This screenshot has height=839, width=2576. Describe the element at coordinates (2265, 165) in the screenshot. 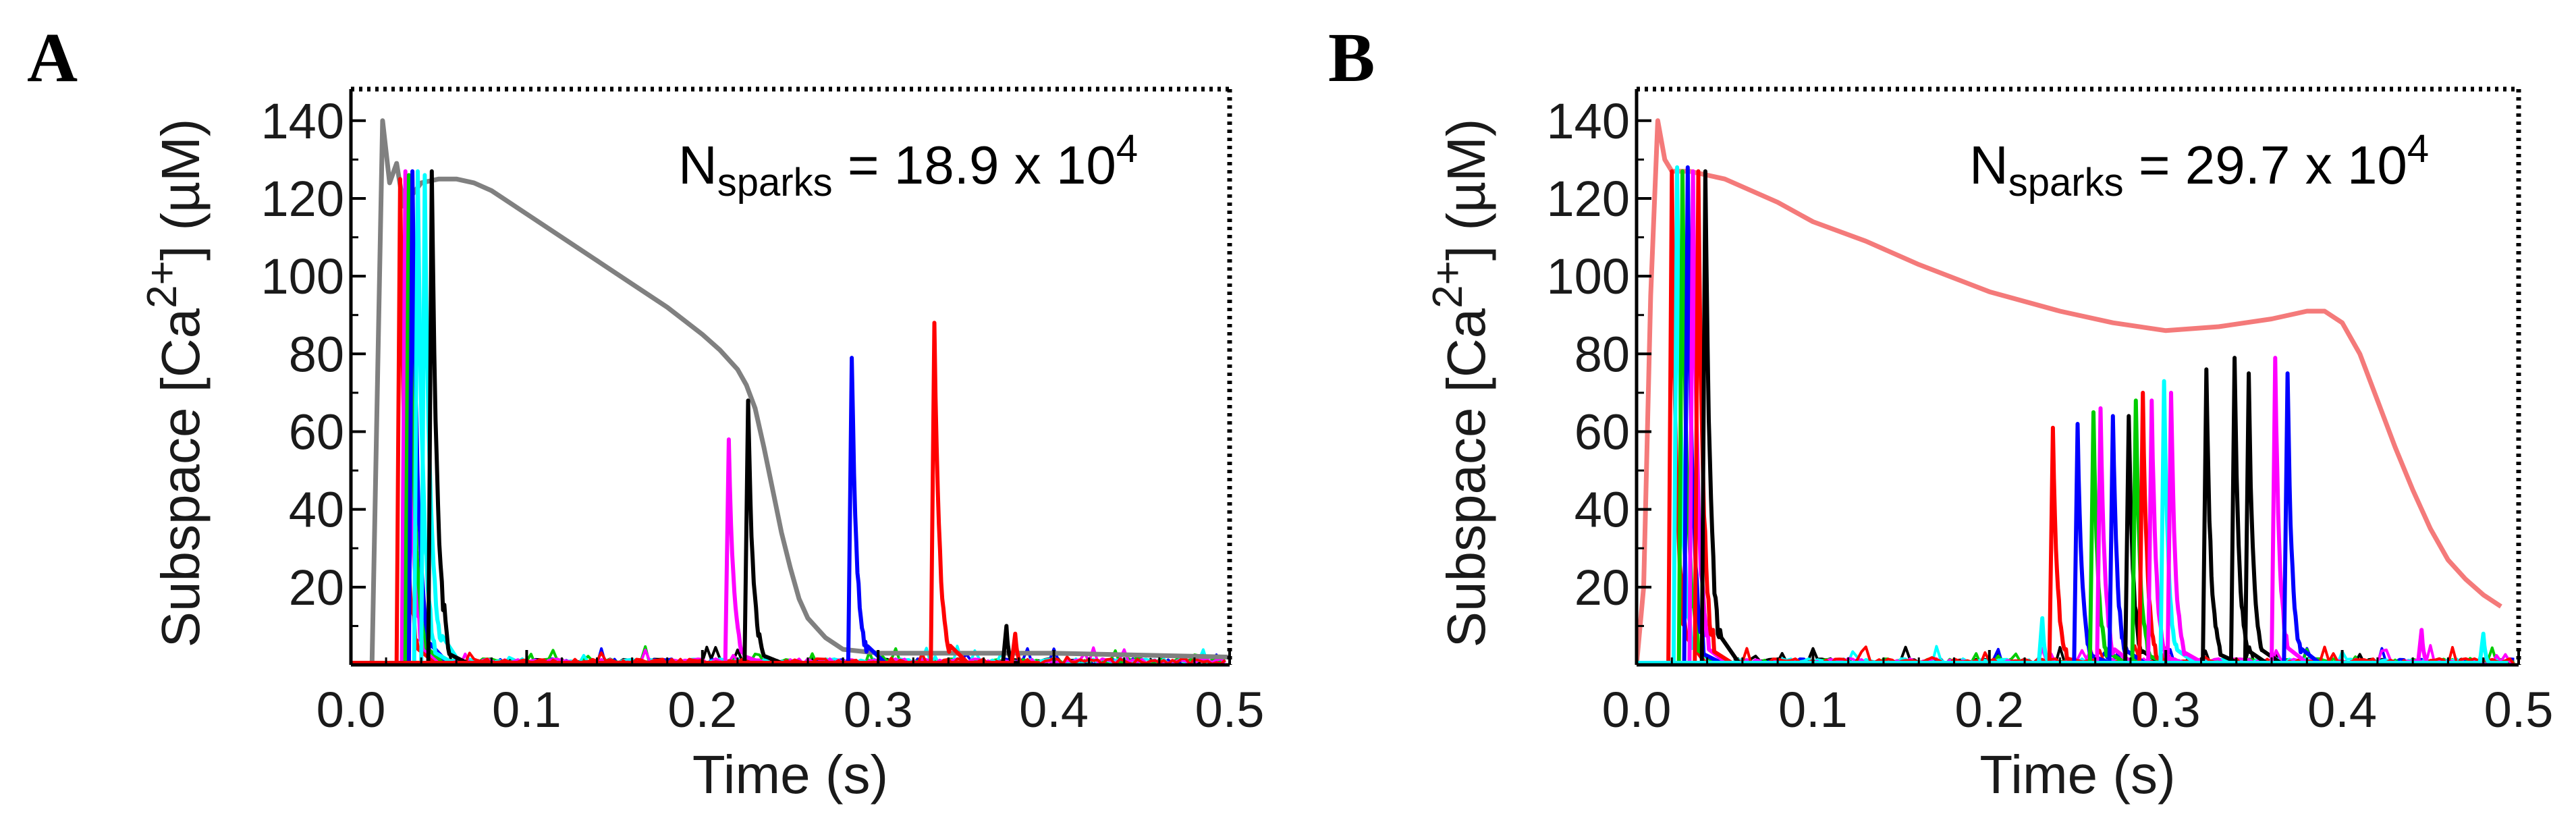

I see `nsparks-value: = 29.7 x 10` at that location.